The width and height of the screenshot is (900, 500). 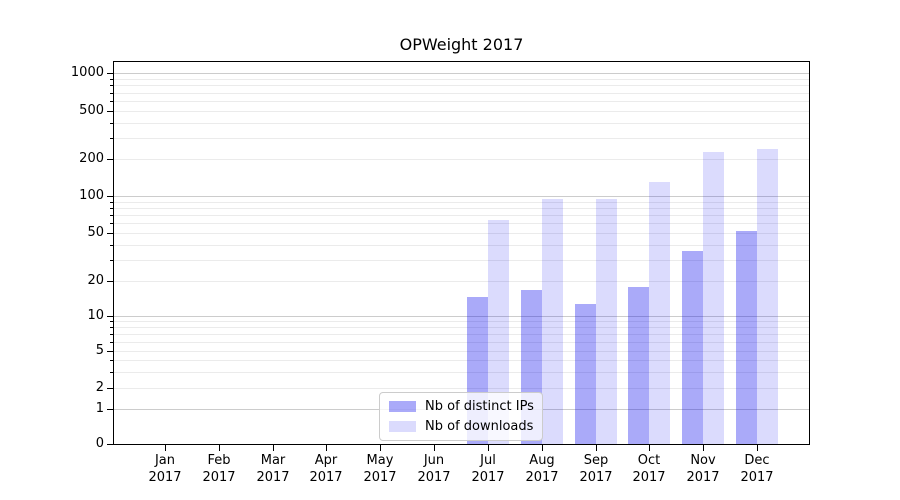 What do you see at coordinates (542, 469) in the screenshot?
I see `x-tick-label-aug: Aug 2017` at bounding box center [542, 469].